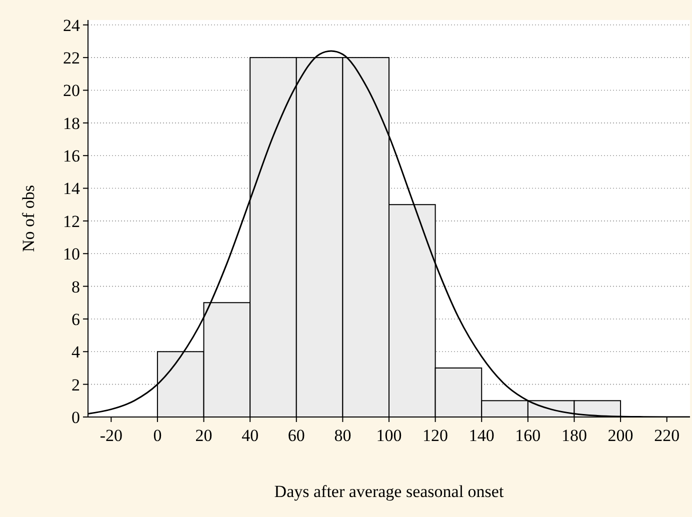  What do you see at coordinates (71, 123) in the screenshot?
I see `y-tick-label: 18` at bounding box center [71, 123].